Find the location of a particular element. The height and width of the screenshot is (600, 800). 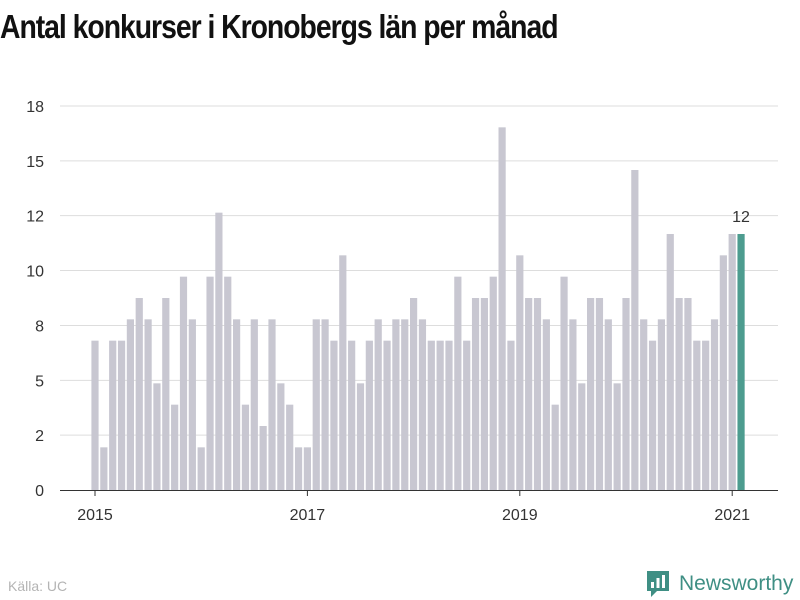

y-tick-label: 12 is located at coordinates (35, 217).